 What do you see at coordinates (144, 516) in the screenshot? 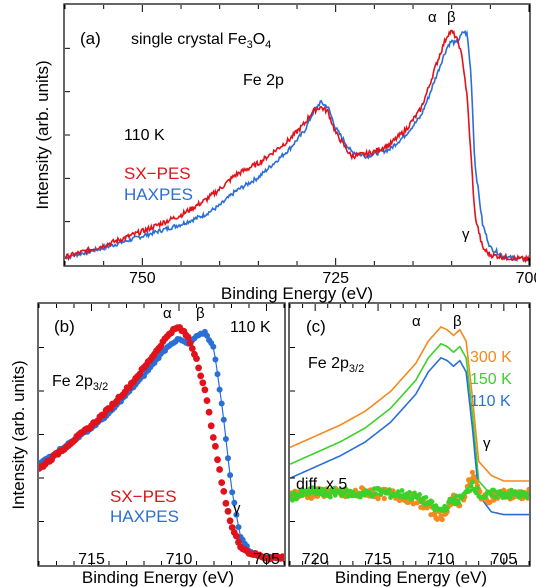
I see `panel-b-legend-haxpes: HAXPES` at bounding box center [144, 516].